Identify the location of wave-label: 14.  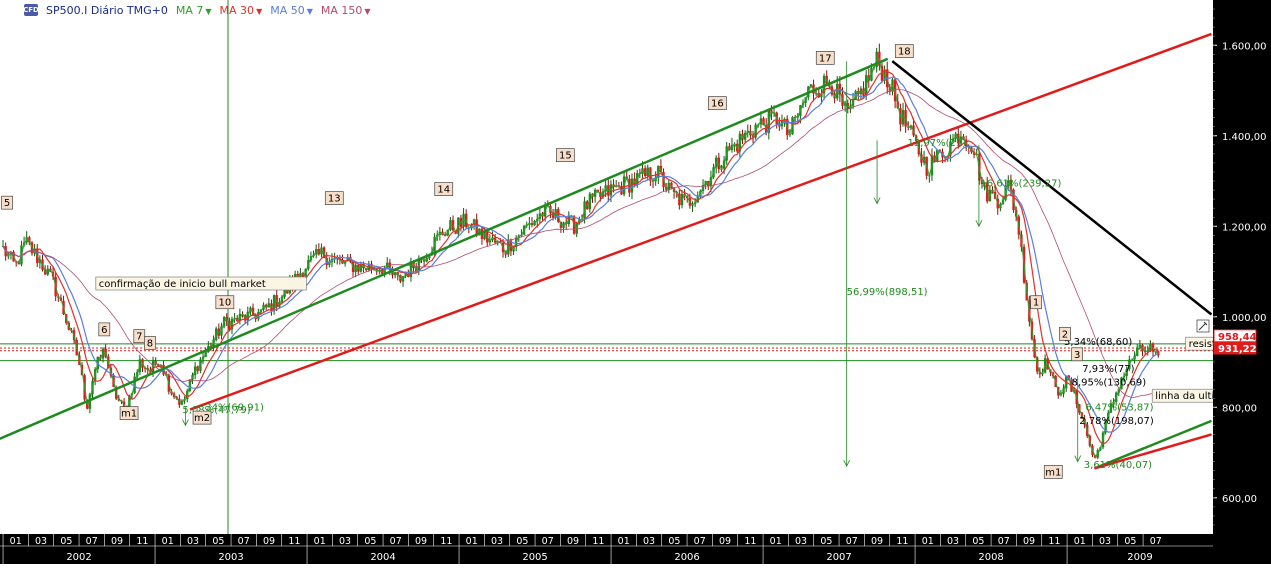
(443, 190).